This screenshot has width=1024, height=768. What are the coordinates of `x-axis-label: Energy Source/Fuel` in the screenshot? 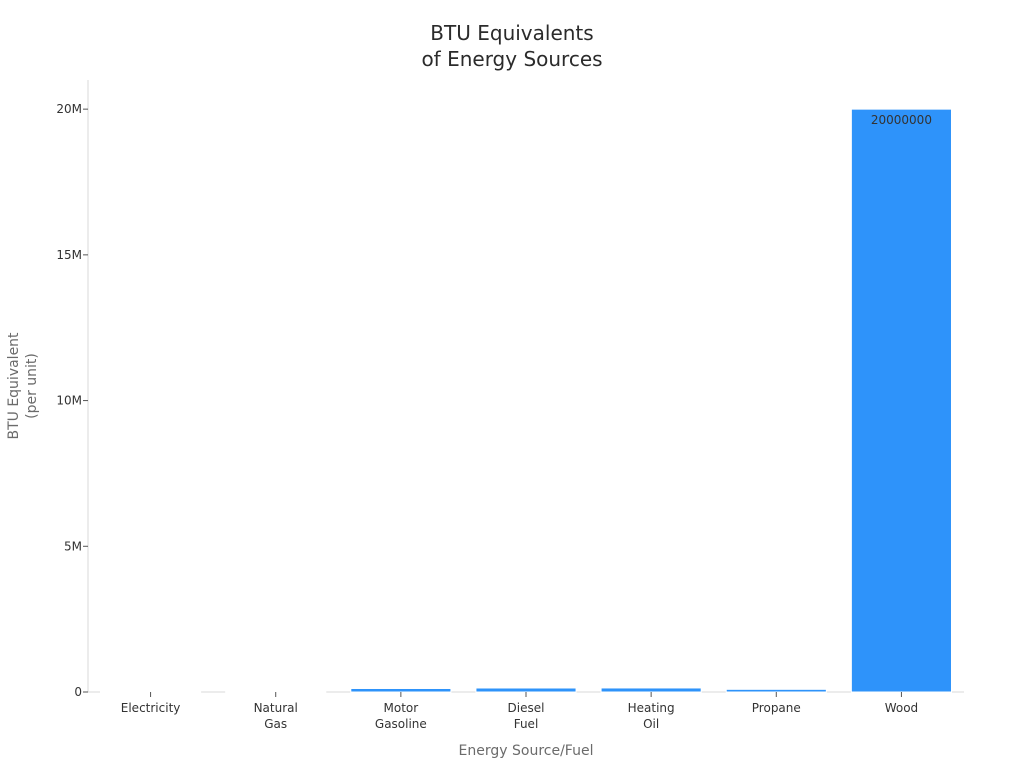 It's located at (526, 751).